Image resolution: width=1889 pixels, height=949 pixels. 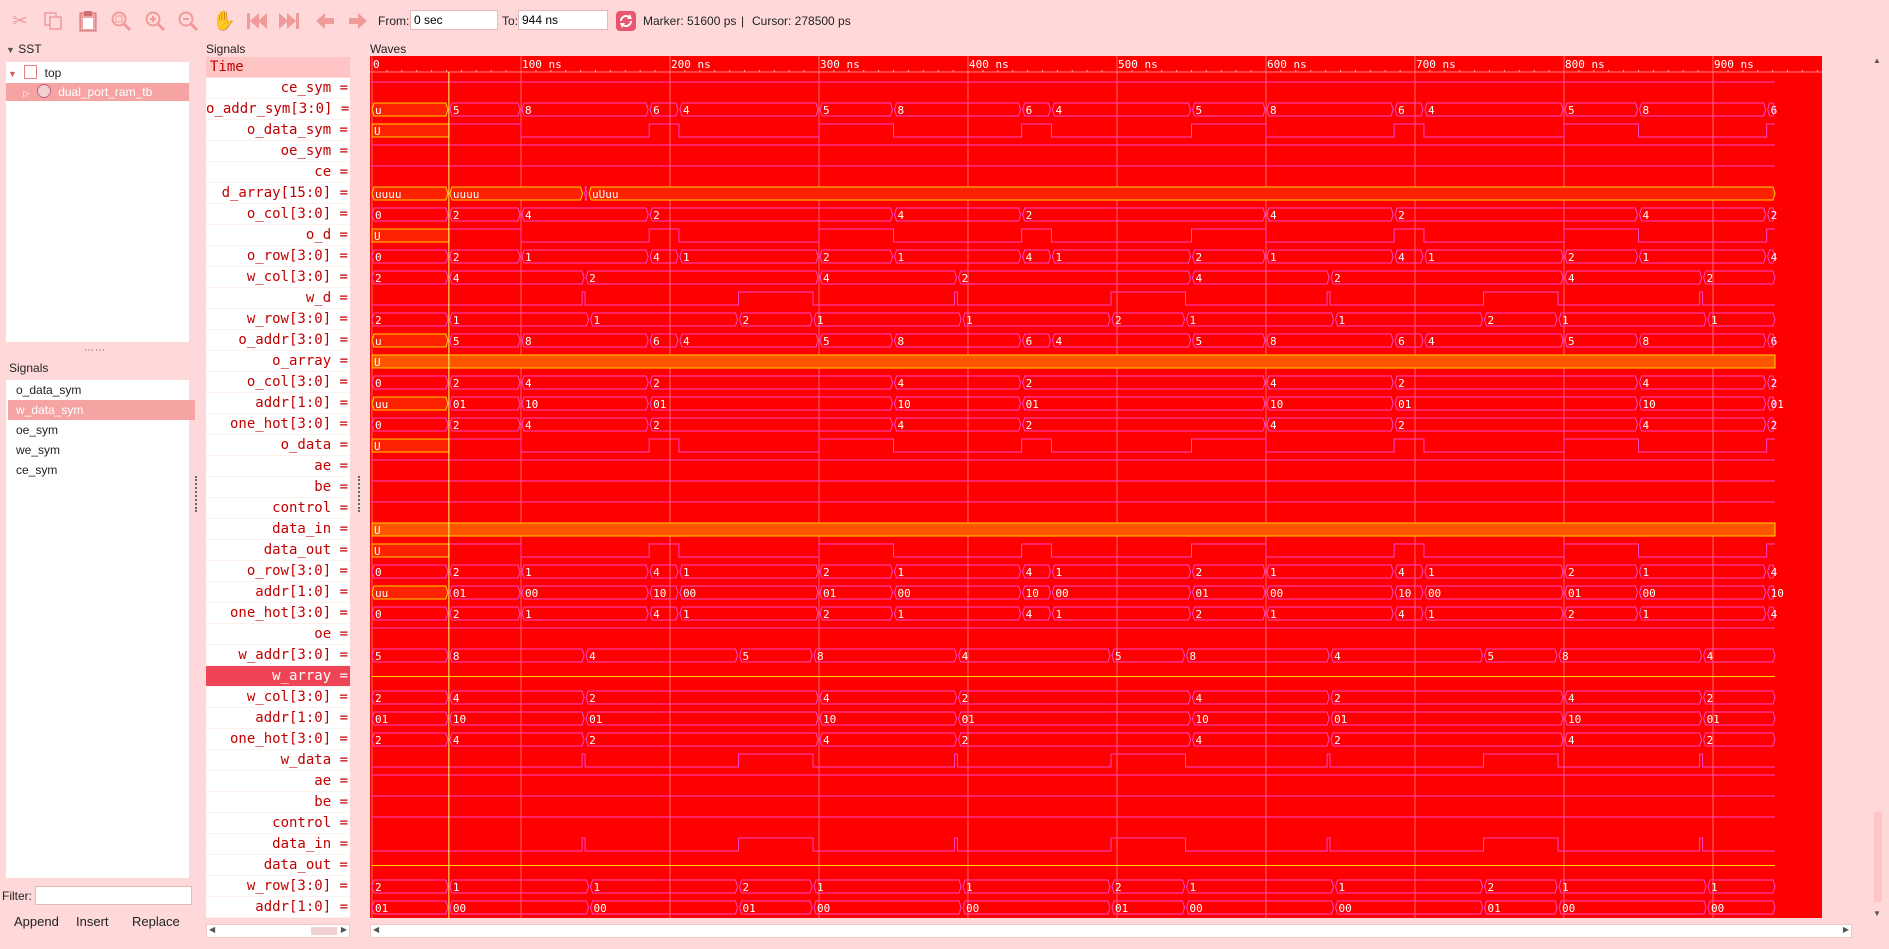 What do you see at coordinates (37, 470) in the screenshot?
I see `list-item: ce_sym` at bounding box center [37, 470].